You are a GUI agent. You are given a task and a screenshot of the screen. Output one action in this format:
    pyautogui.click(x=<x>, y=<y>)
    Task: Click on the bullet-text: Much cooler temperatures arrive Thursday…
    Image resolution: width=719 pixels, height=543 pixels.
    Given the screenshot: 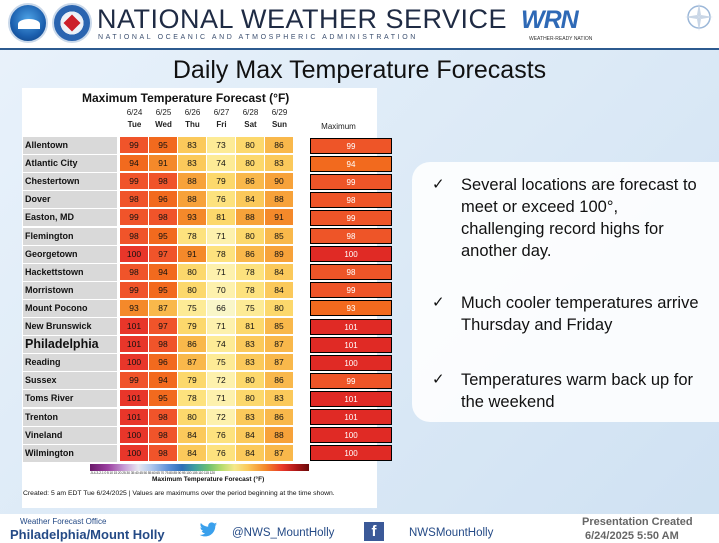 What is the action you would take?
    pyautogui.click(x=580, y=314)
    